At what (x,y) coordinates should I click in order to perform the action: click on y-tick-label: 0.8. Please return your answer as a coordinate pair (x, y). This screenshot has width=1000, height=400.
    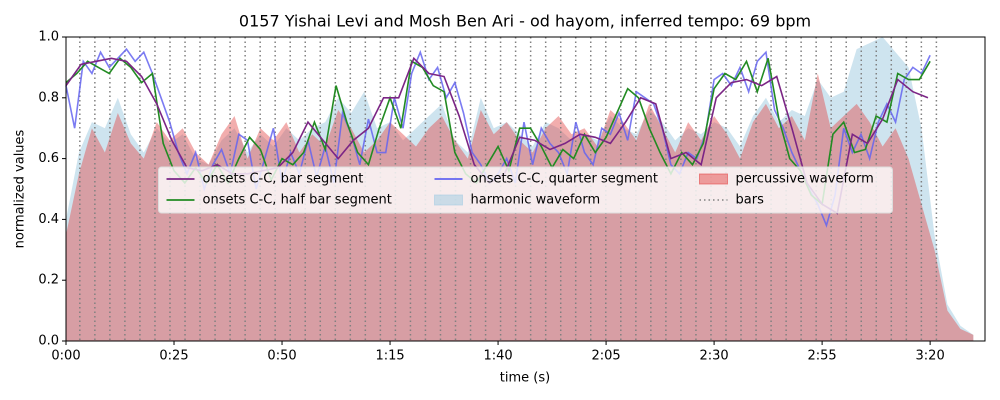
    Looking at the image, I should click on (48, 97).